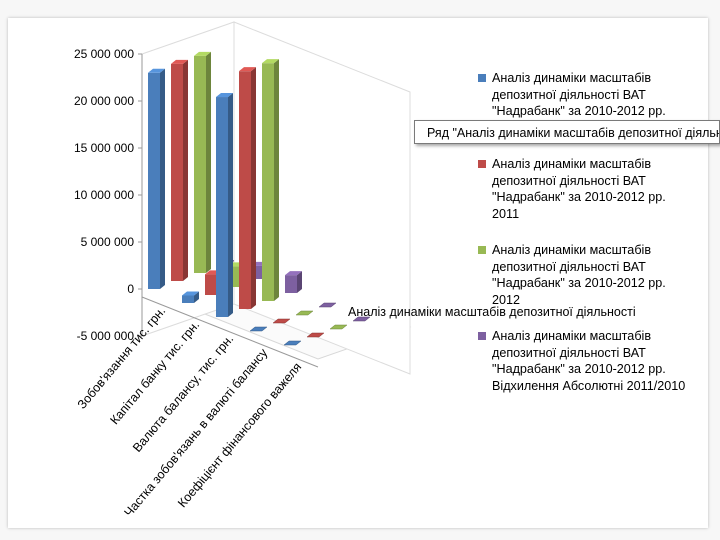 The width and height of the screenshot is (720, 540). I want to click on y-tick-label: 15 000 000, so click(104, 148).